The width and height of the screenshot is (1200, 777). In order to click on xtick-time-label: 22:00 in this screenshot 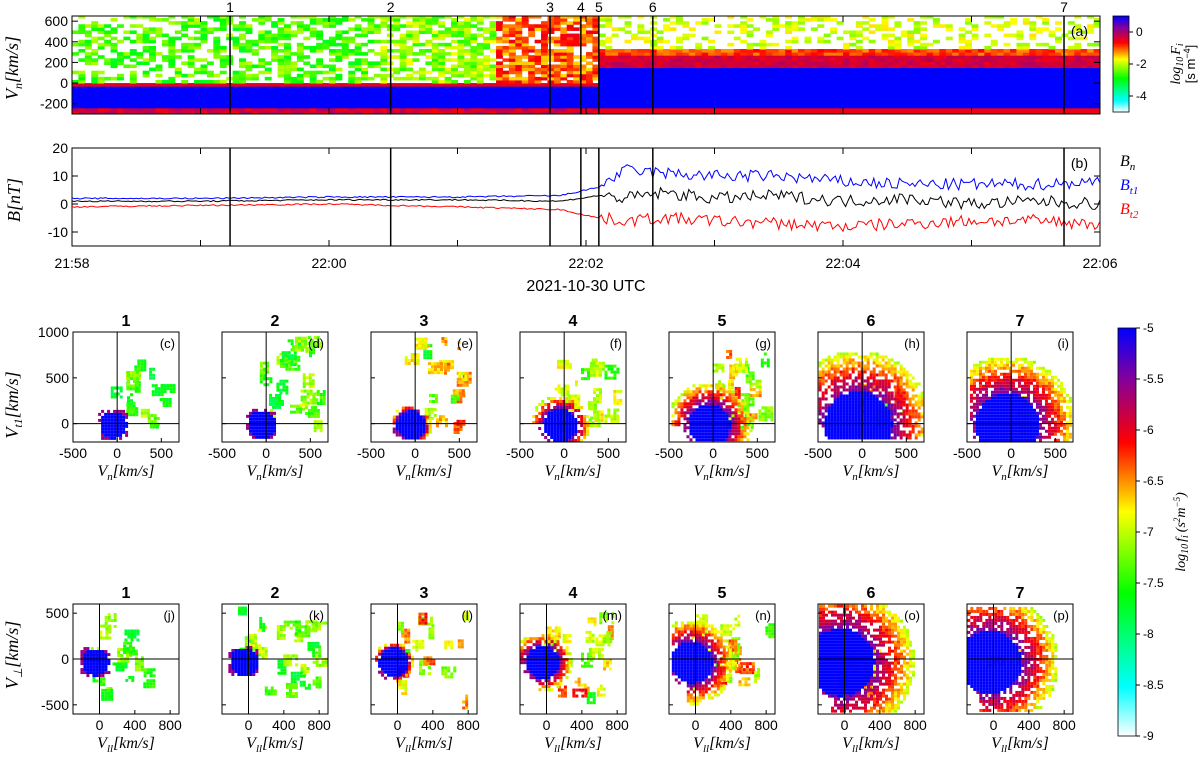, I will do `click(328, 263)`.